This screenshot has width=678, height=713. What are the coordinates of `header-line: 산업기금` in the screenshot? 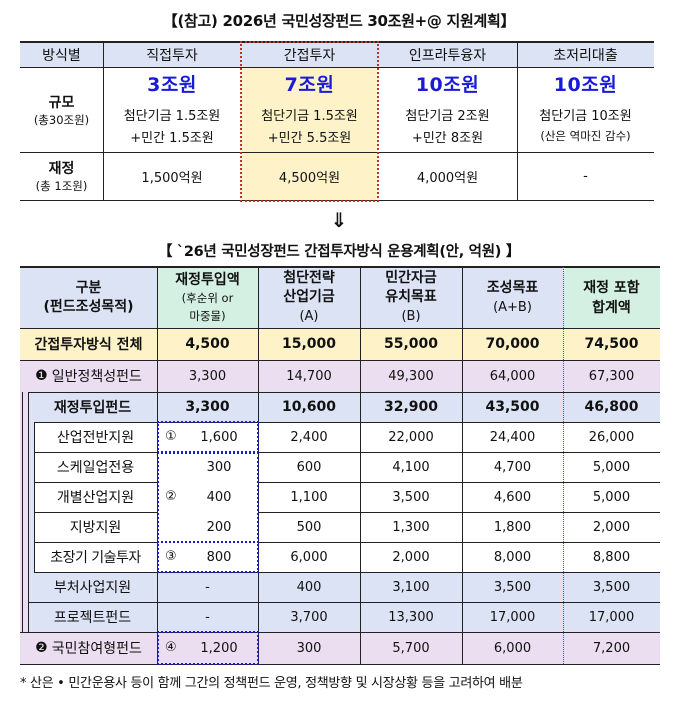 It's located at (309, 297).